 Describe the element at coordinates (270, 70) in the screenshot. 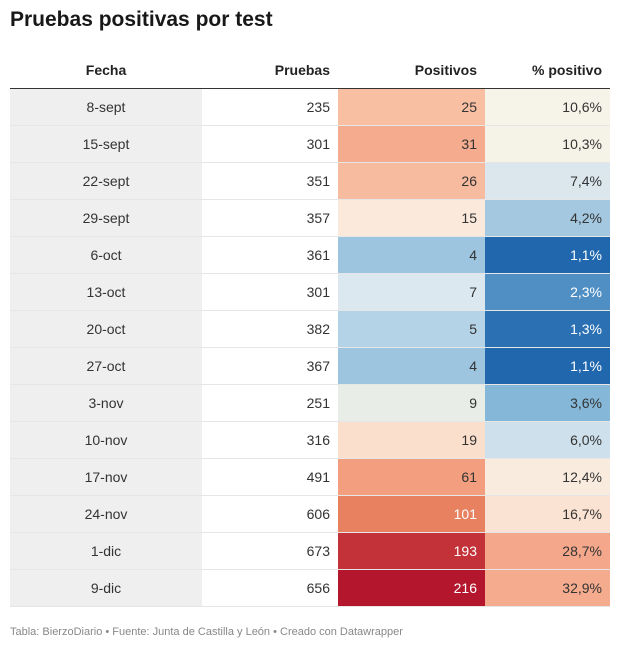

I see `header-pruebas: Pruebas` at that location.